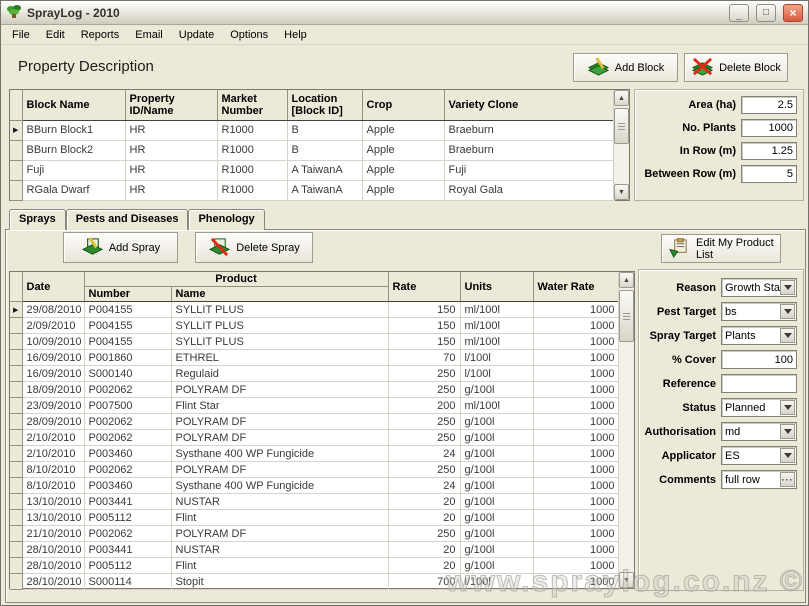 The image size is (809, 606). I want to click on field-control: Plants, so click(759, 335).